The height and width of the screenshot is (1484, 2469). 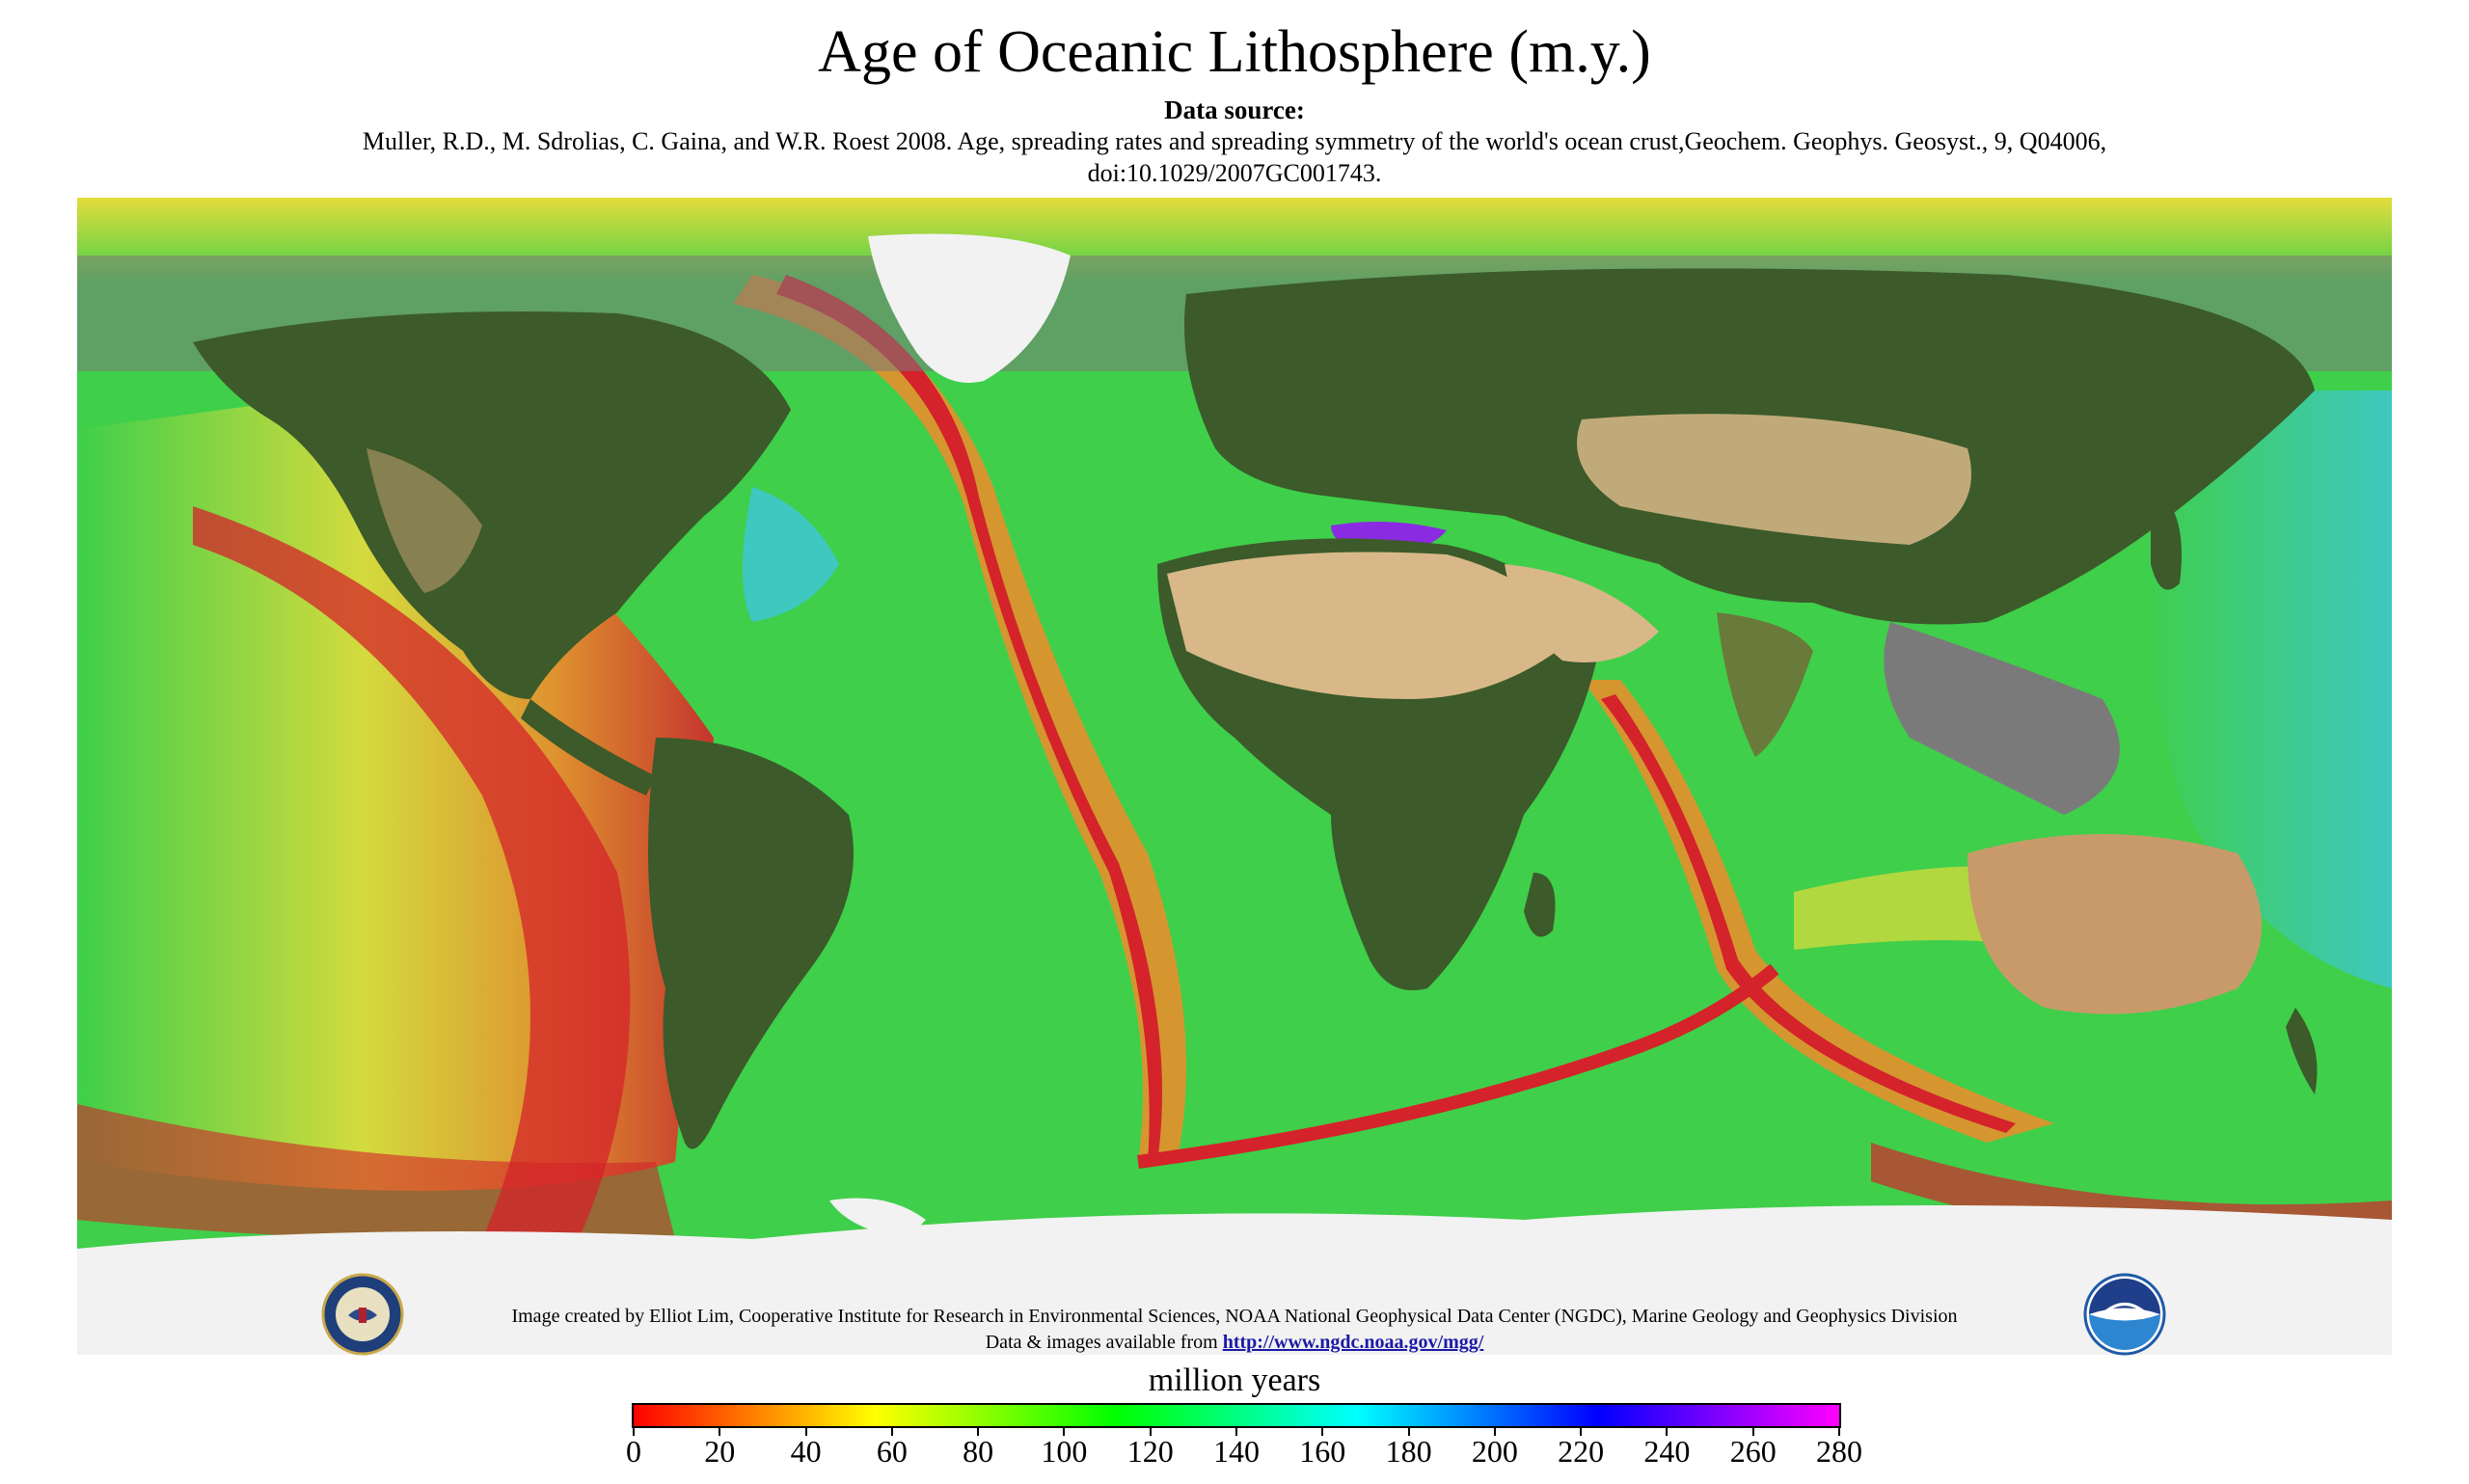 I want to click on noaa-logo-text: NOAA, so click(x=2124, y=1314).